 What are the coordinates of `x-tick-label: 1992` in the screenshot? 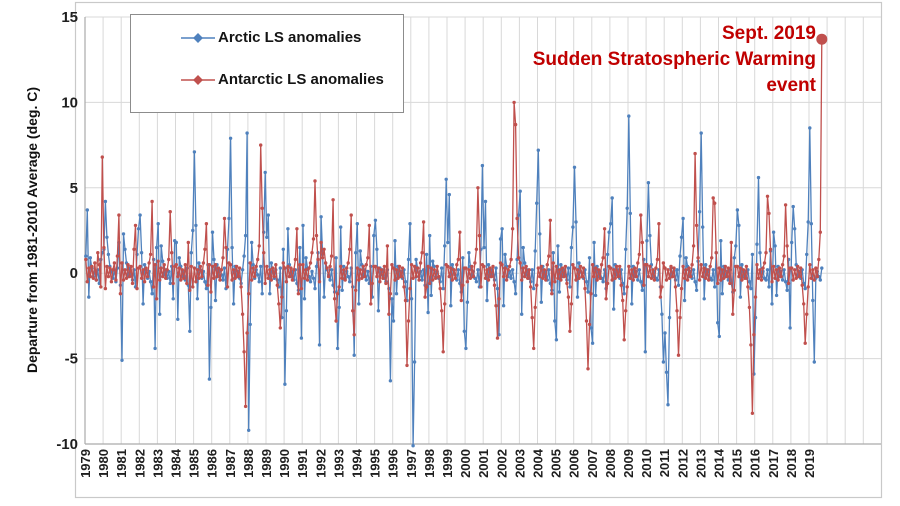 It's located at (320, 463).